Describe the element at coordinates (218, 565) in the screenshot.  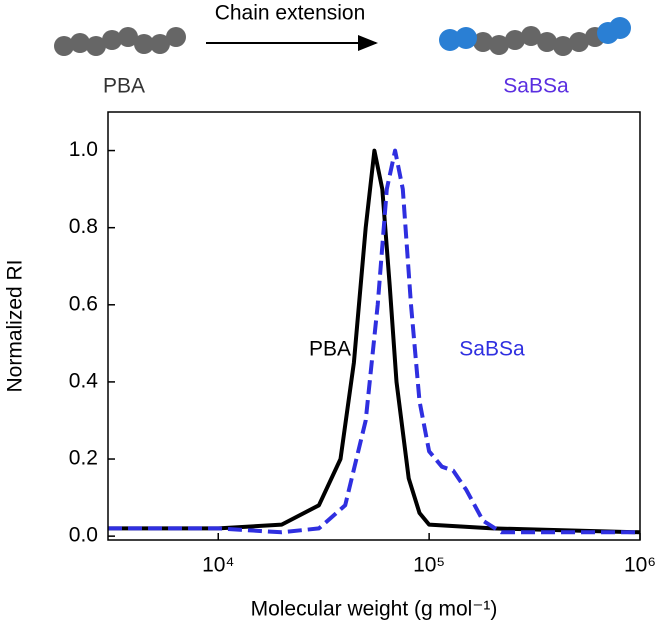
I see `x-tick-label: 10⁴` at that location.